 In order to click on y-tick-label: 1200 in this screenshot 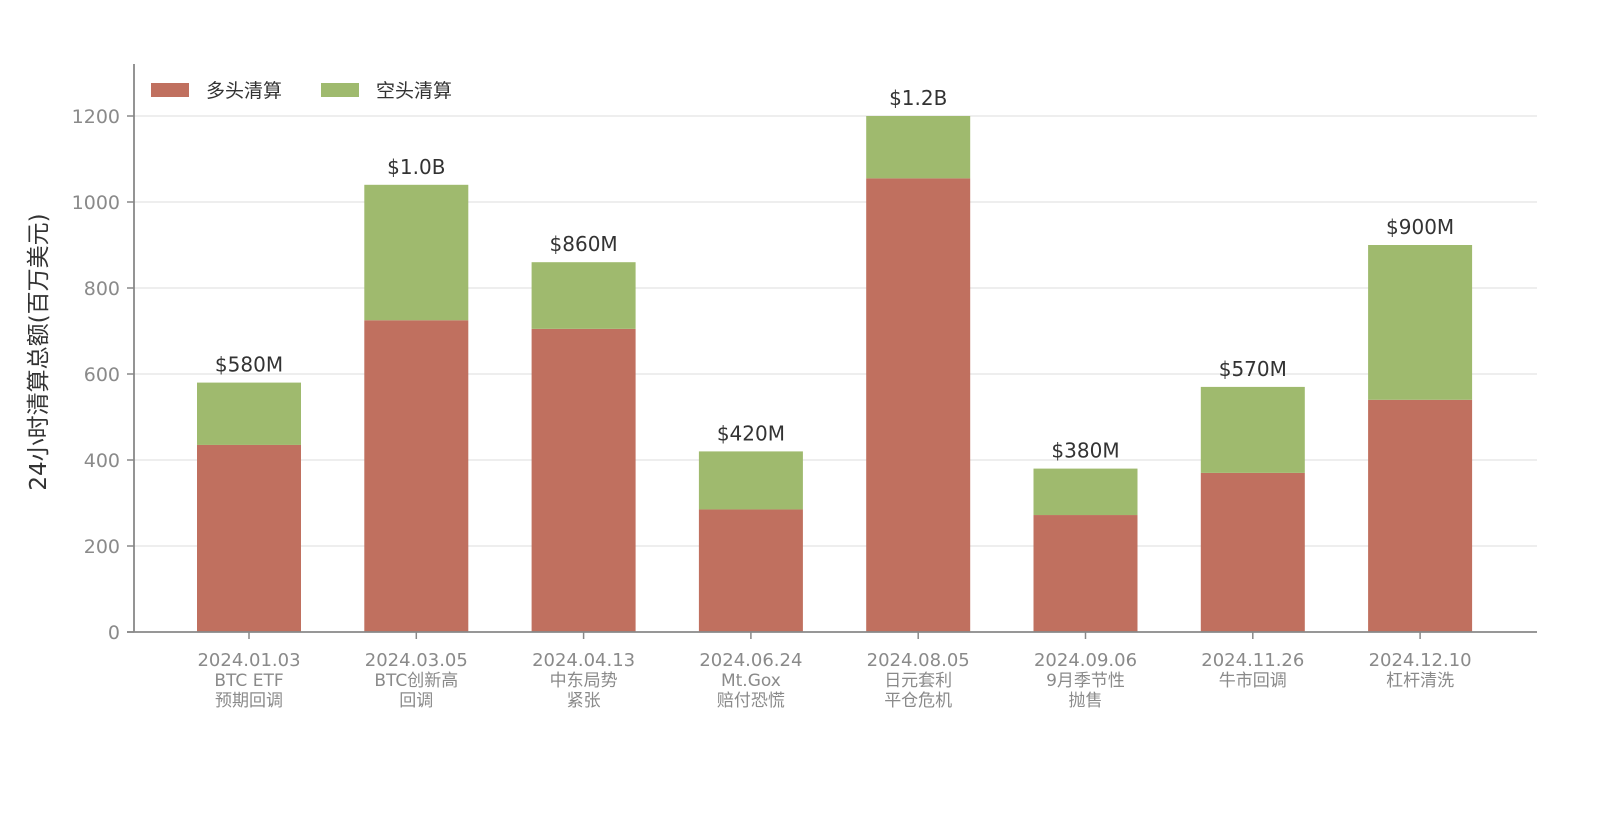, I will do `click(96, 117)`.